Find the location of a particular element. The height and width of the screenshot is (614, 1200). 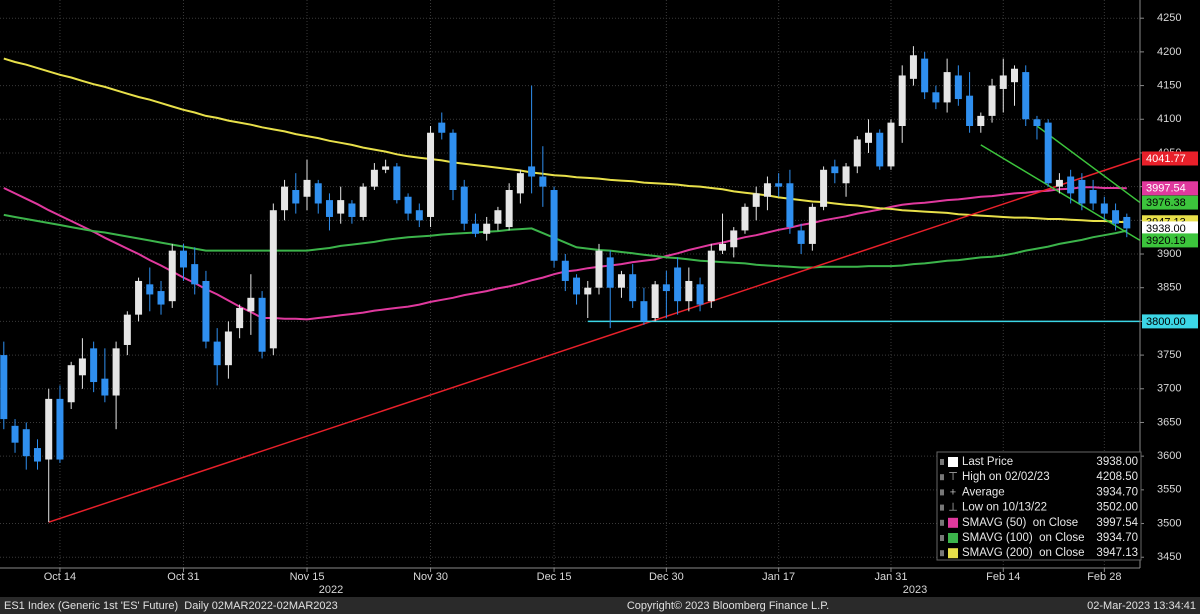

year-label: 2023 is located at coordinates (915, 590).